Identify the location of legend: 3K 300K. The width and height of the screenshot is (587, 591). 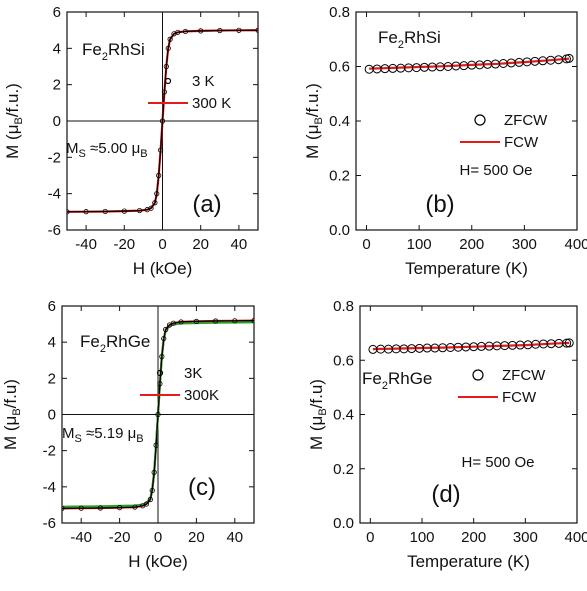
(179, 384).